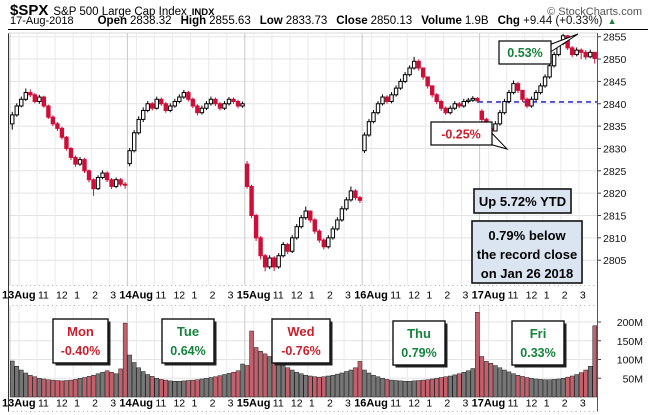 This screenshot has width=650, height=415. Describe the element at coordinates (19, 404) in the screenshot. I see `x-axis-day-label: 13Aug` at that location.